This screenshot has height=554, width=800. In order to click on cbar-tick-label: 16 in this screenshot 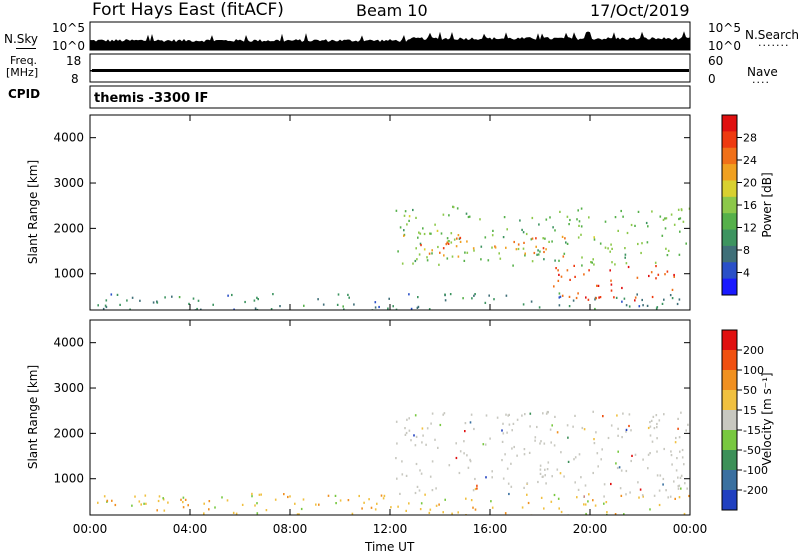, I will do `click(750, 205)`.